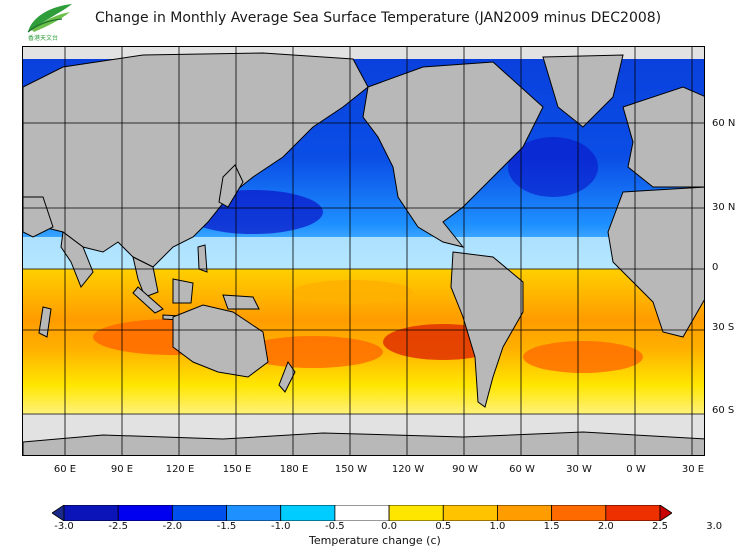 This screenshot has width=755, height=560. Describe the element at coordinates (183, 291) in the screenshot. I see `landmass-borneo` at that location.